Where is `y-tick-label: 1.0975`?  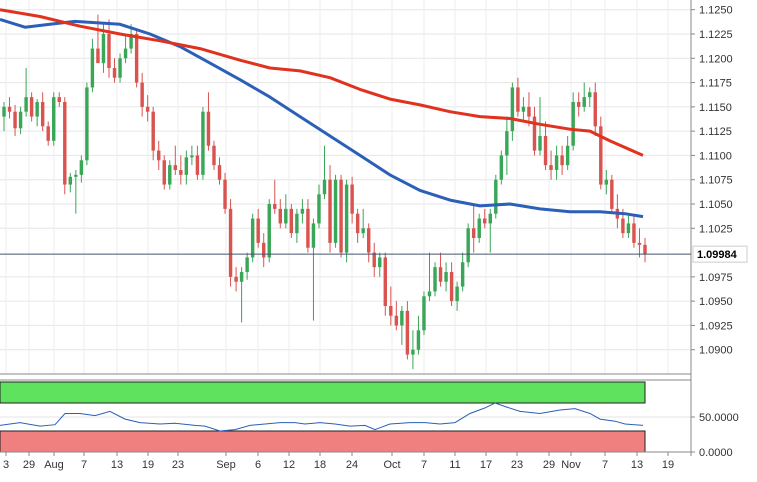
y-tick-label: 1.0975 is located at coordinates (716, 278).